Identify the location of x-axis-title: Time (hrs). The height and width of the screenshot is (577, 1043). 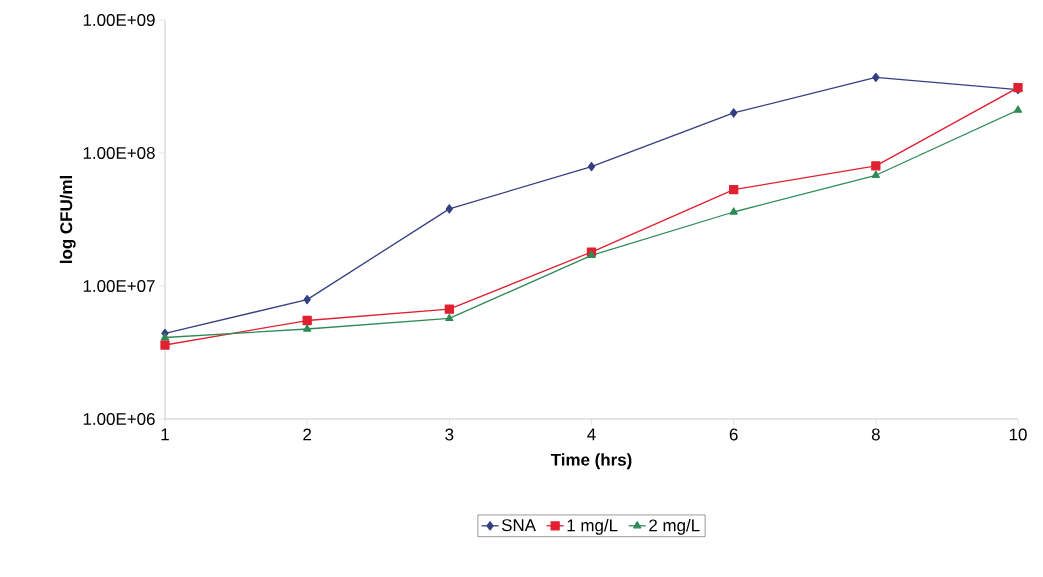
(591, 461).